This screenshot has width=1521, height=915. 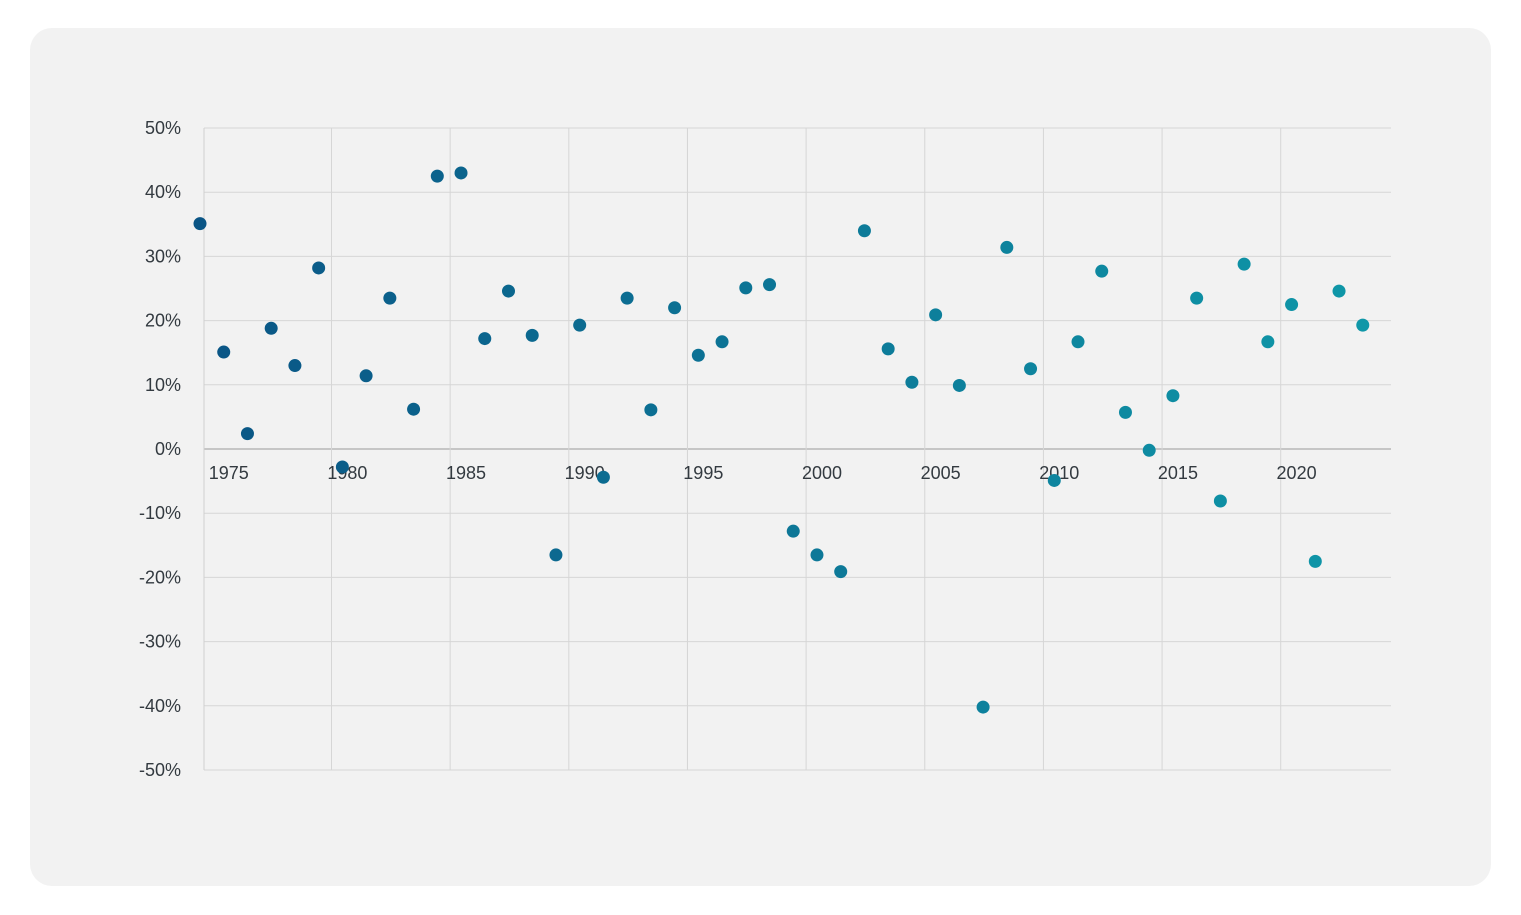 What do you see at coordinates (160, 577) in the screenshot?
I see `y-tick-label: -20%` at bounding box center [160, 577].